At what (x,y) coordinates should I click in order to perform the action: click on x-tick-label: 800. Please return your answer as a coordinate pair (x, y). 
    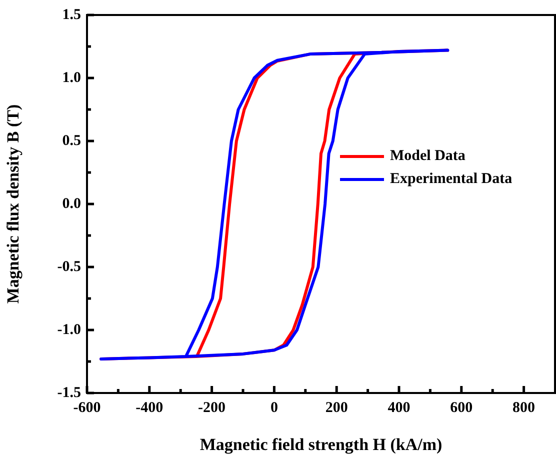
    Looking at the image, I should click on (524, 408).